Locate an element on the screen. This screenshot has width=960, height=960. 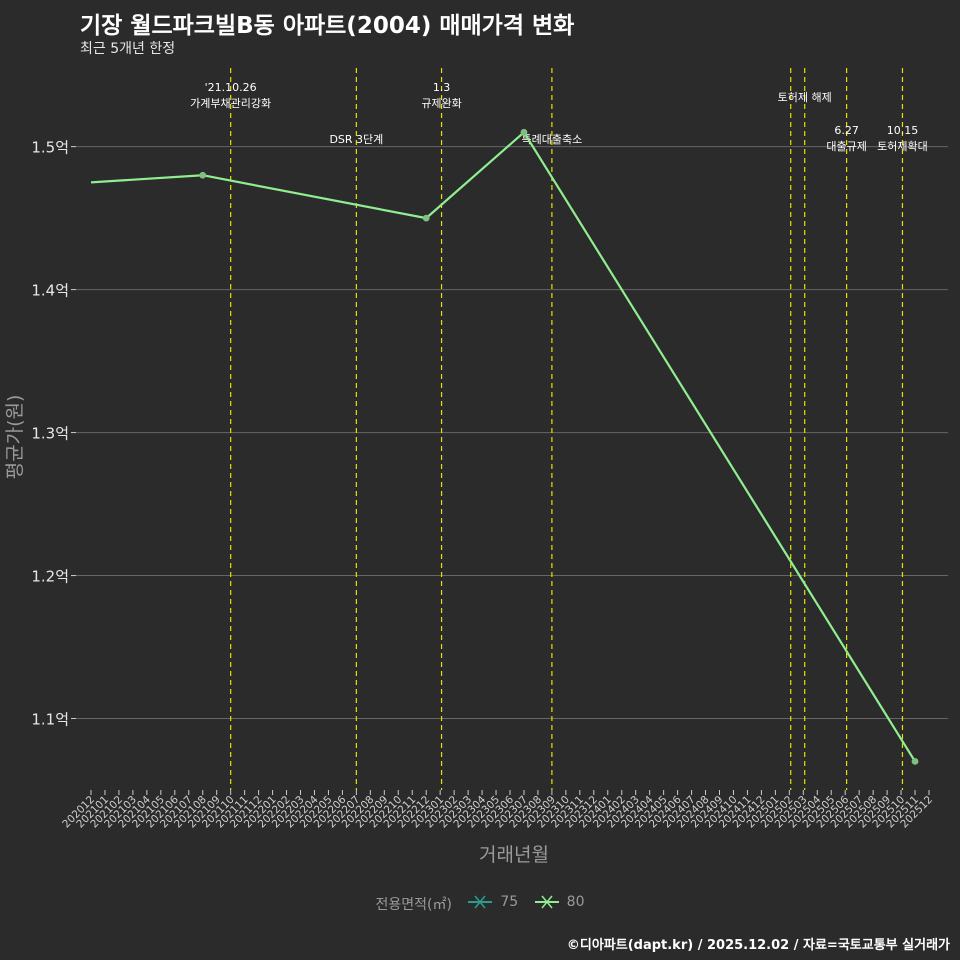
legend-item-80: 80 is located at coordinates (559, 902).